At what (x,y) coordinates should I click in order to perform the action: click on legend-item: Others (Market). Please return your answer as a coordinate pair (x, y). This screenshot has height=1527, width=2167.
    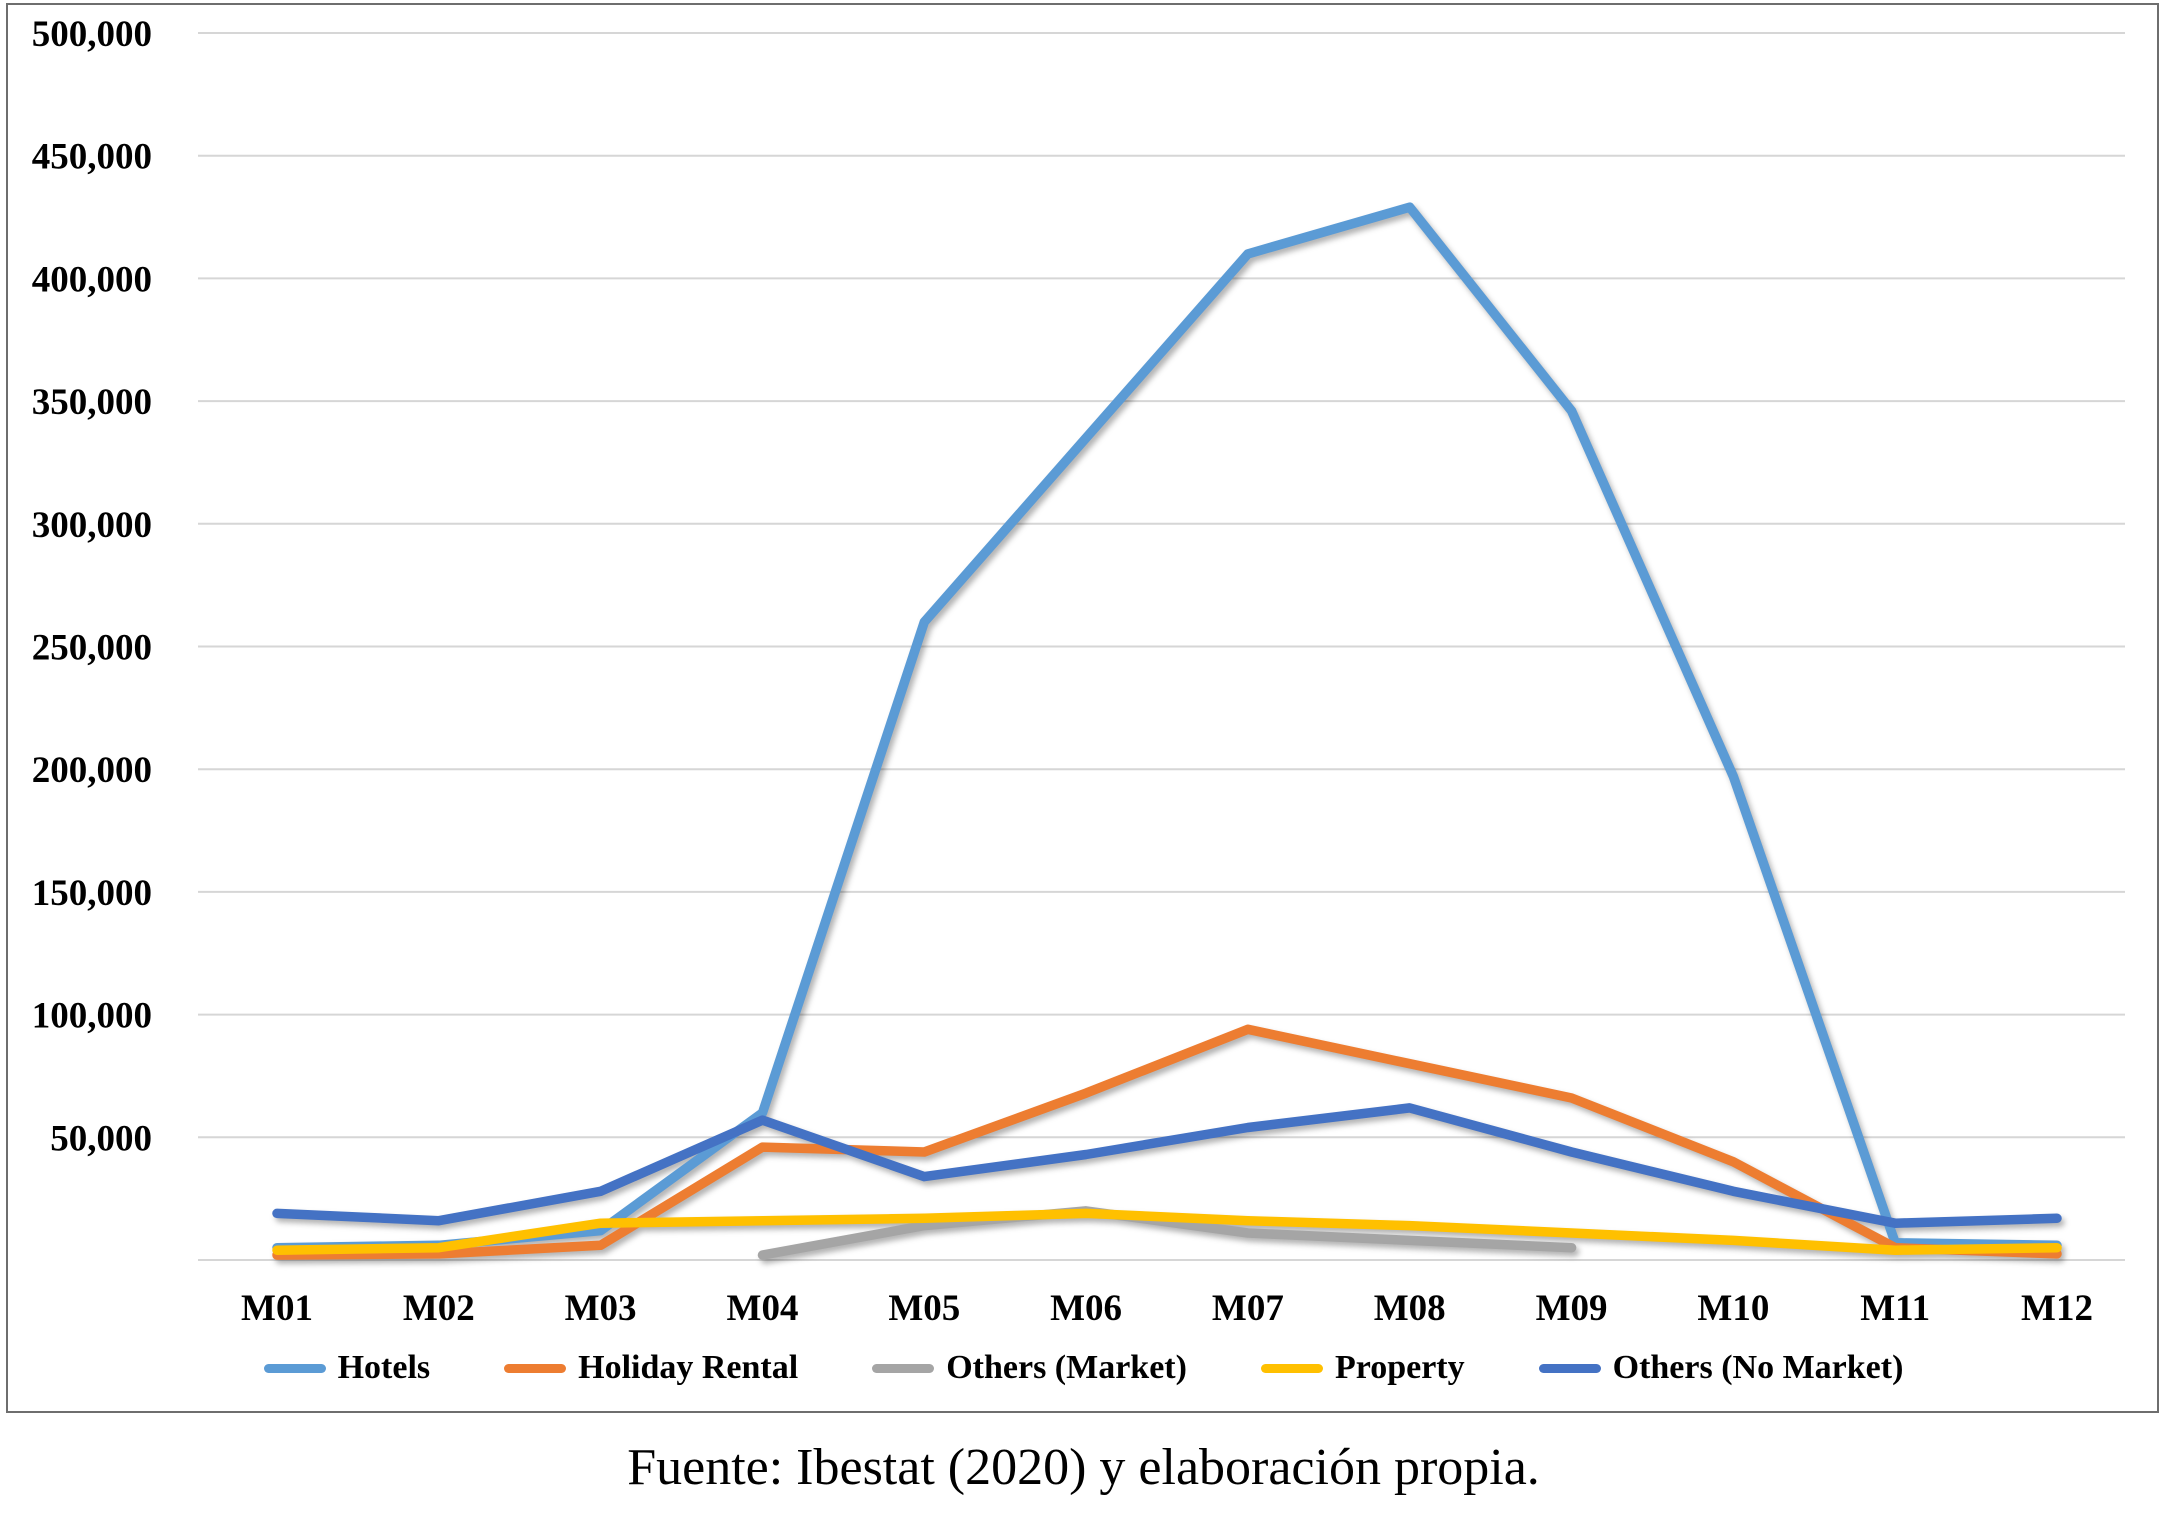
    Looking at the image, I should click on (1029, 1368).